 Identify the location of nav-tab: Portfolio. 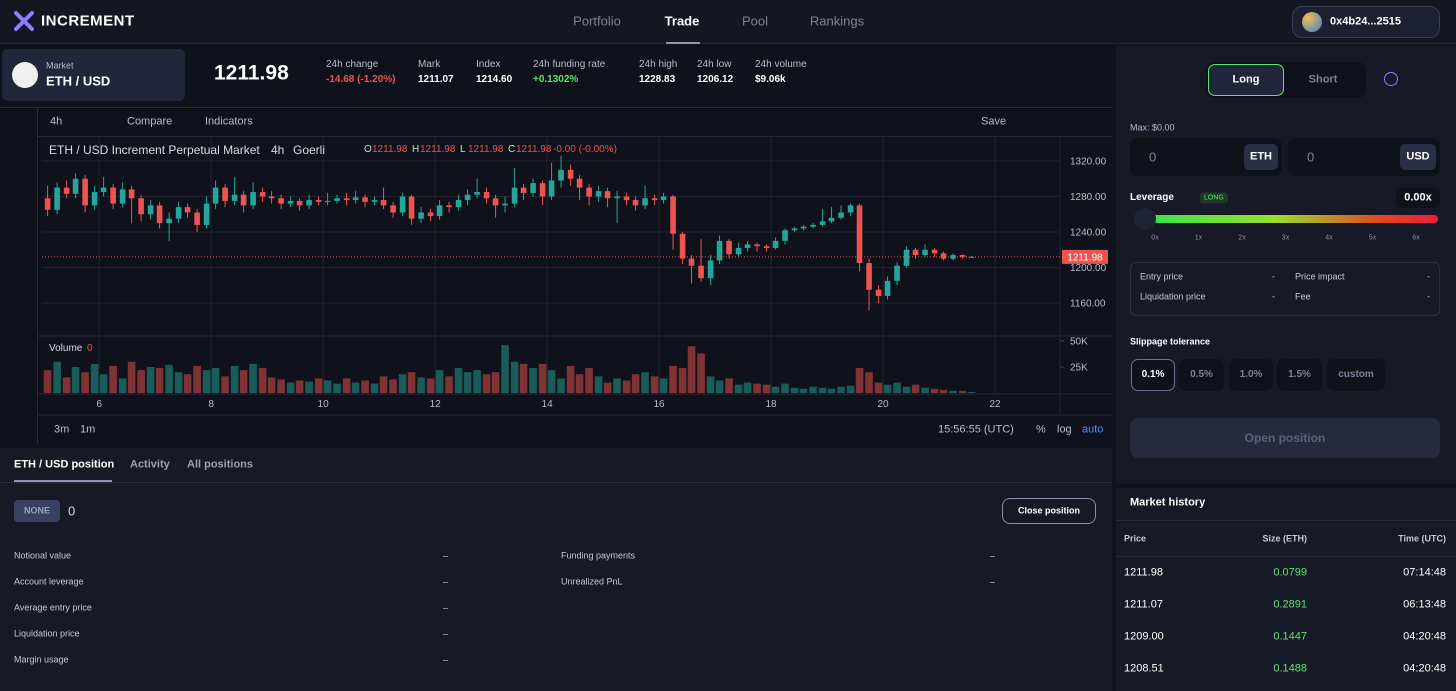
(597, 21).